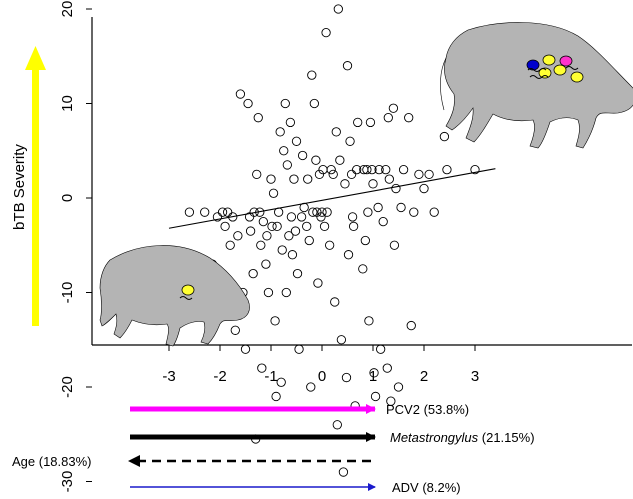 This screenshot has height=499, width=633. What do you see at coordinates (67, 482) in the screenshot?
I see `y-tick-label: -30` at bounding box center [67, 482].